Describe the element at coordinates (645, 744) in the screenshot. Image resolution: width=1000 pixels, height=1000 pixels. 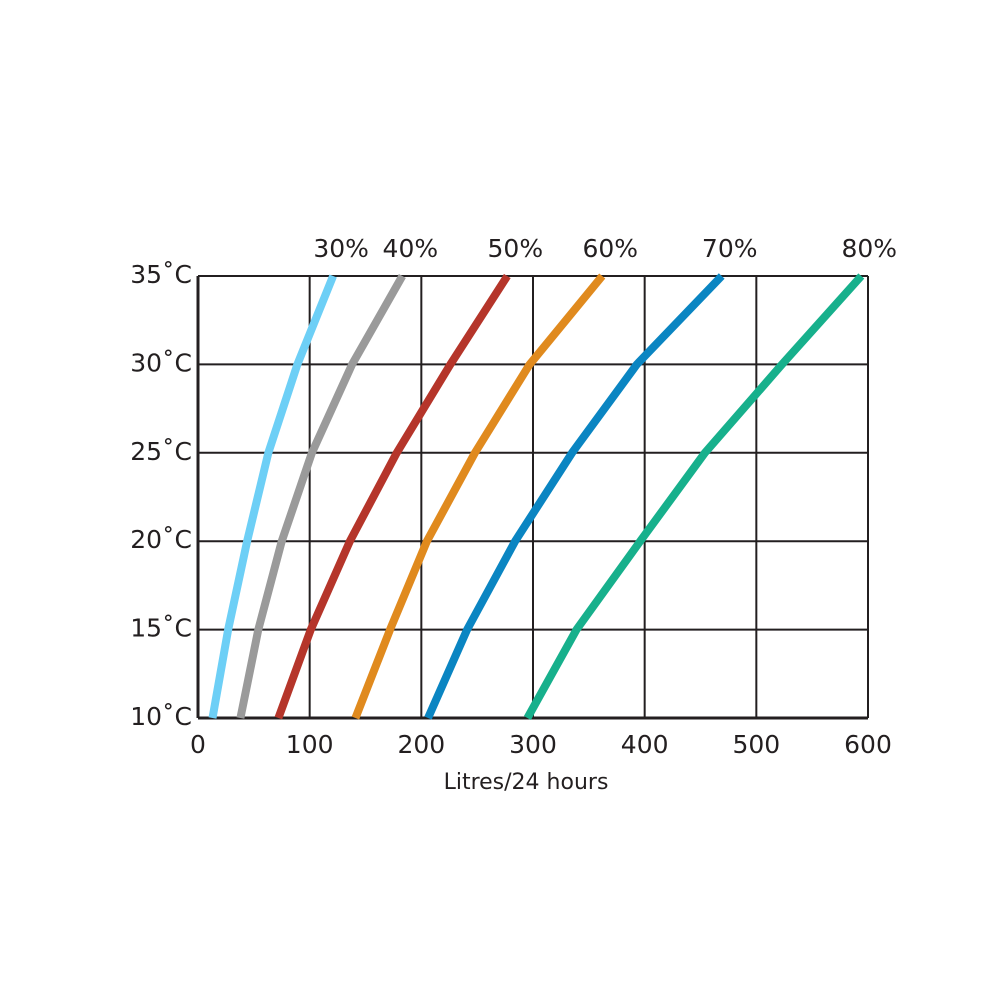
I see `x-tick-label: 400` at that location.